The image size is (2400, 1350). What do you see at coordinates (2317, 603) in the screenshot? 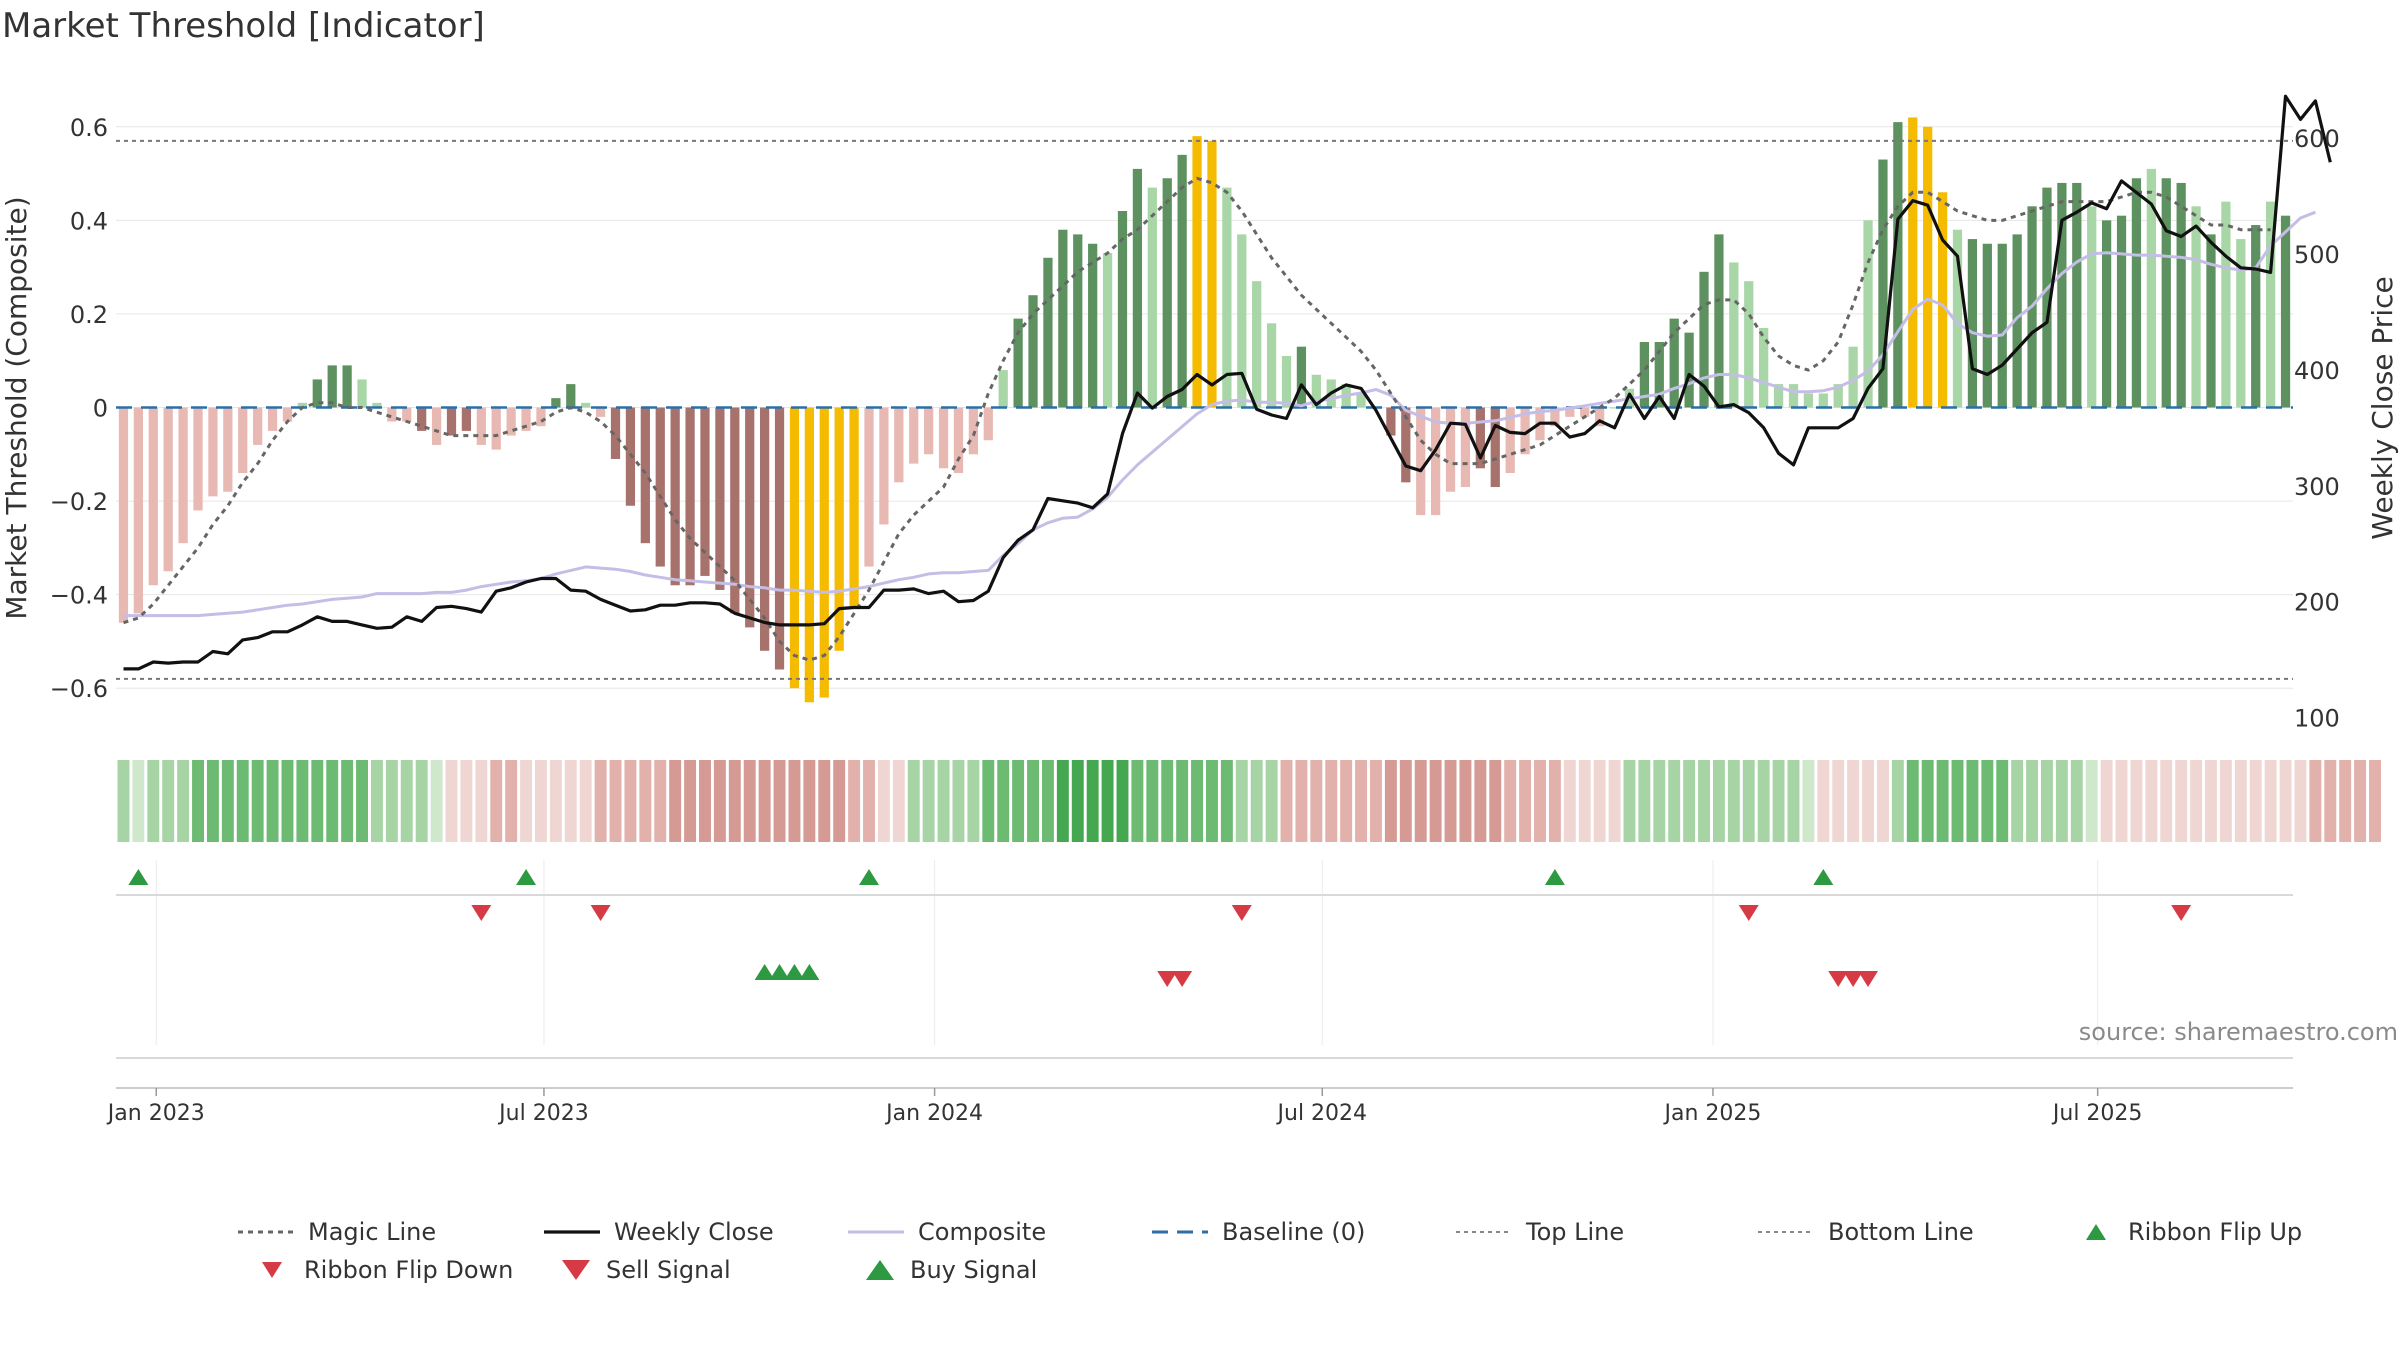
I see `y2-tick-label: 200` at bounding box center [2317, 603].